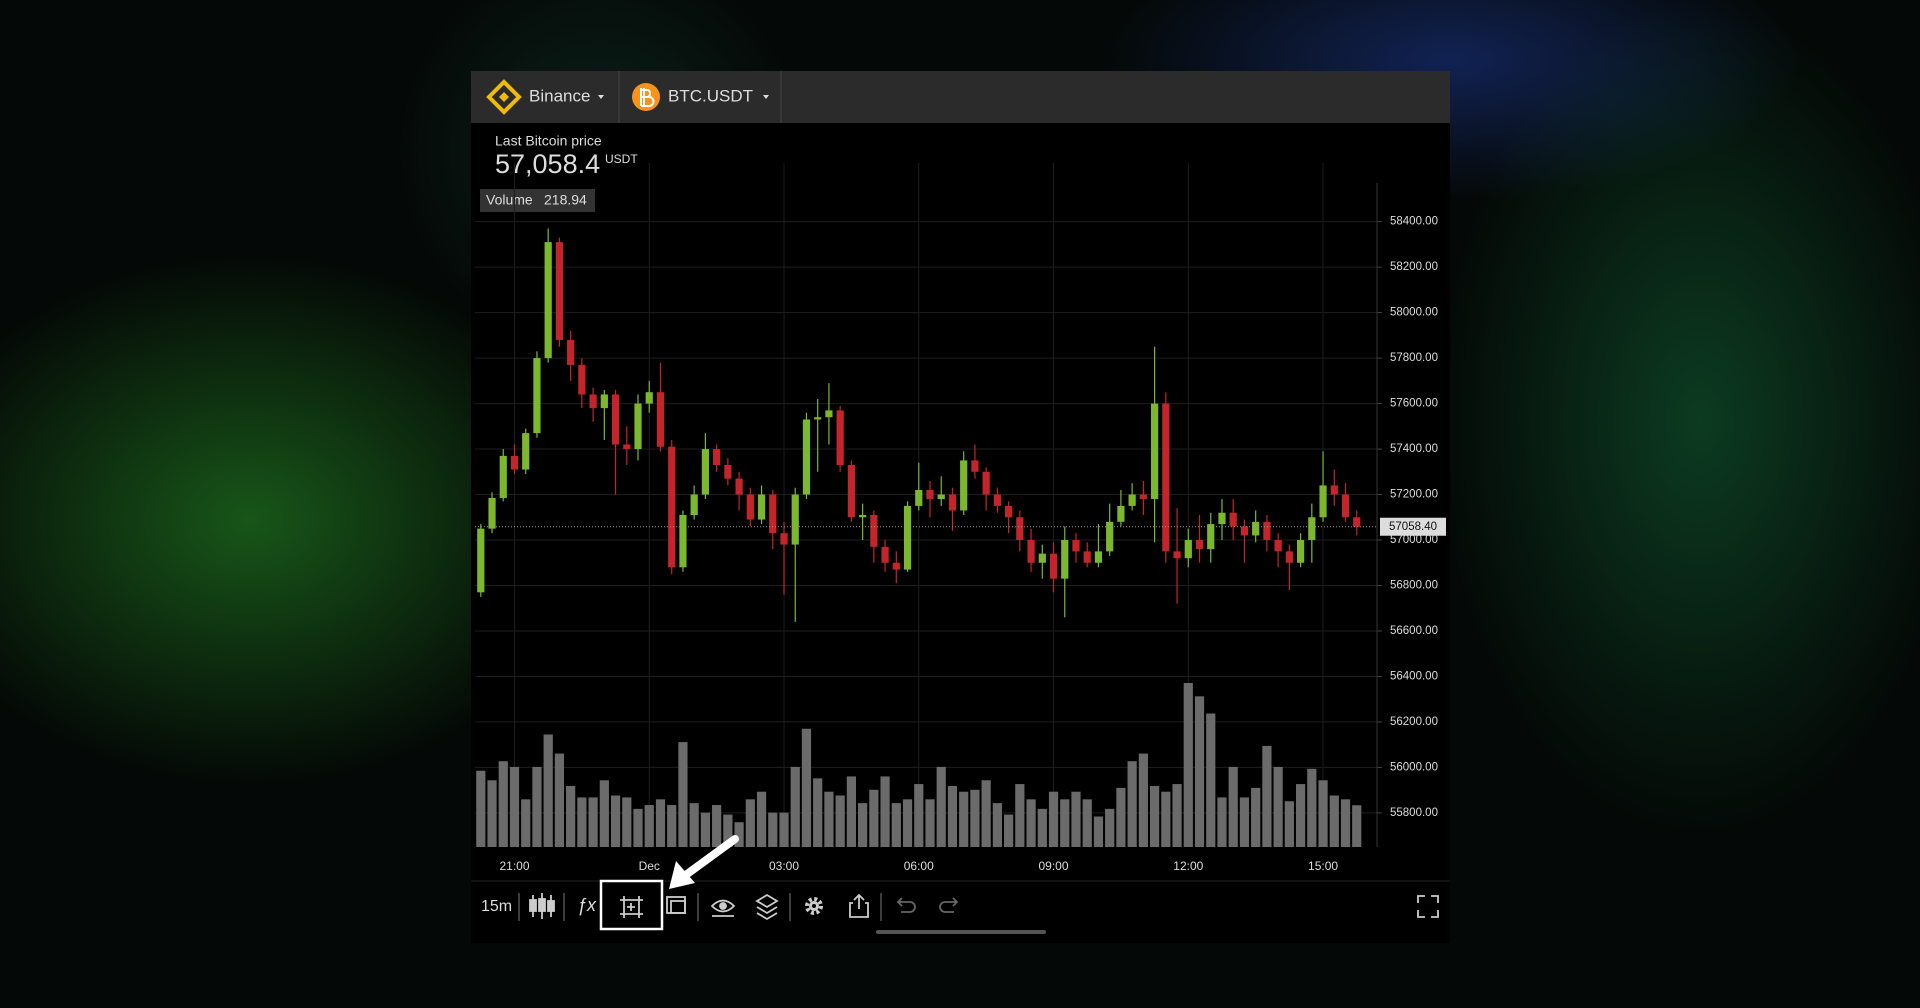 The width and height of the screenshot is (1920, 1008). What do you see at coordinates (559, 95) in the screenshot?
I see `exchange-name: Binance` at bounding box center [559, 95].